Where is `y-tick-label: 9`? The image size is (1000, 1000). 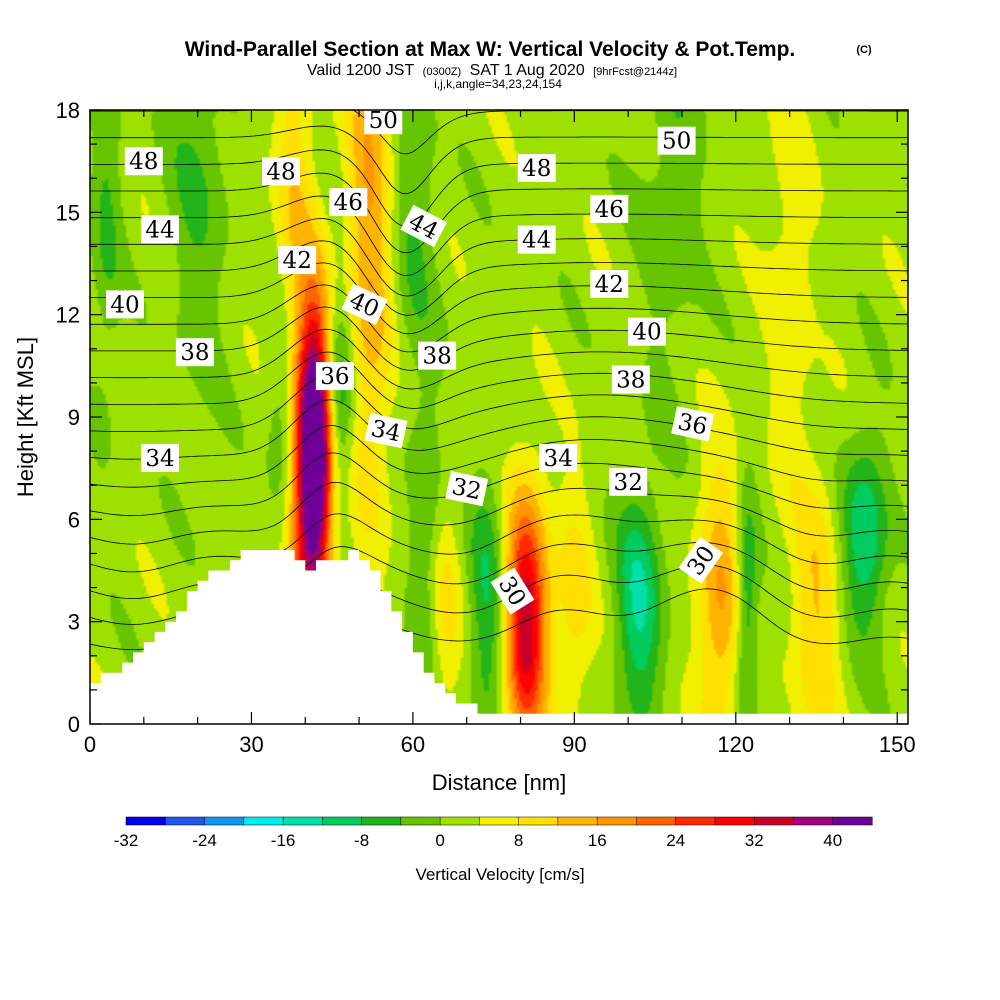
y-tick-label: 9 is located at coordinates (74, 417).